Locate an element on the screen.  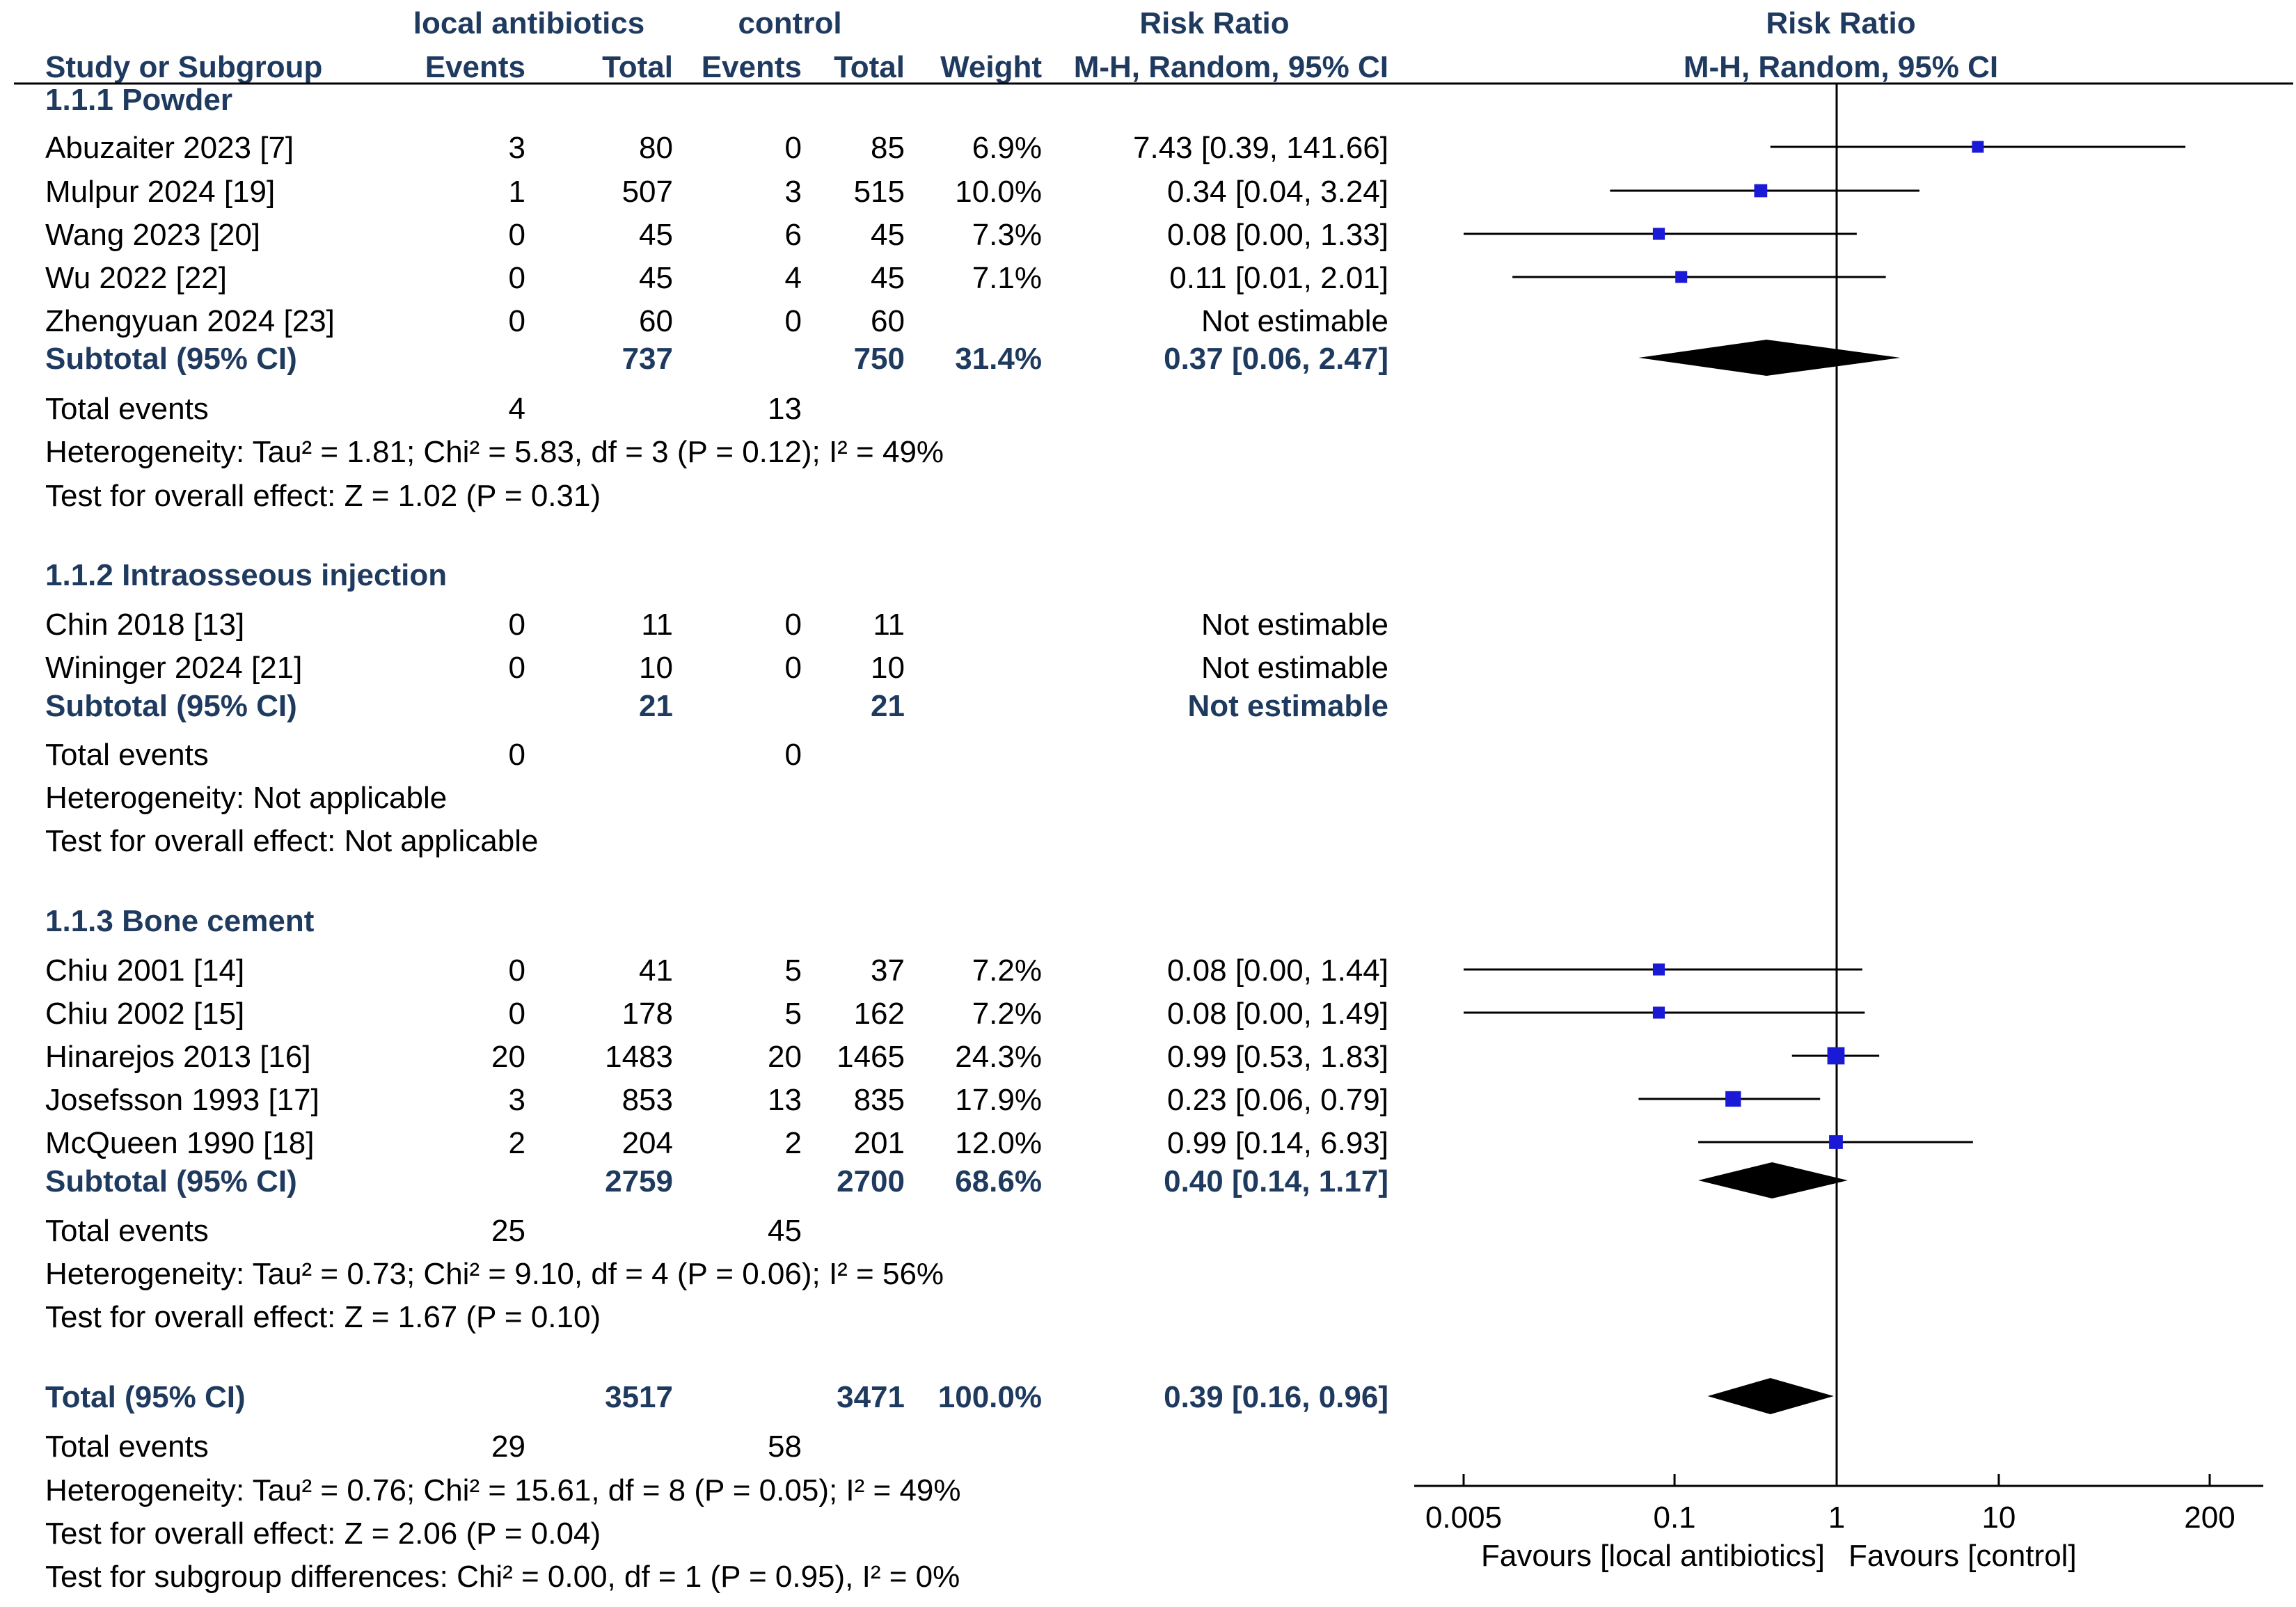
events-e2: 58 is located at coordinates (785, 1447).